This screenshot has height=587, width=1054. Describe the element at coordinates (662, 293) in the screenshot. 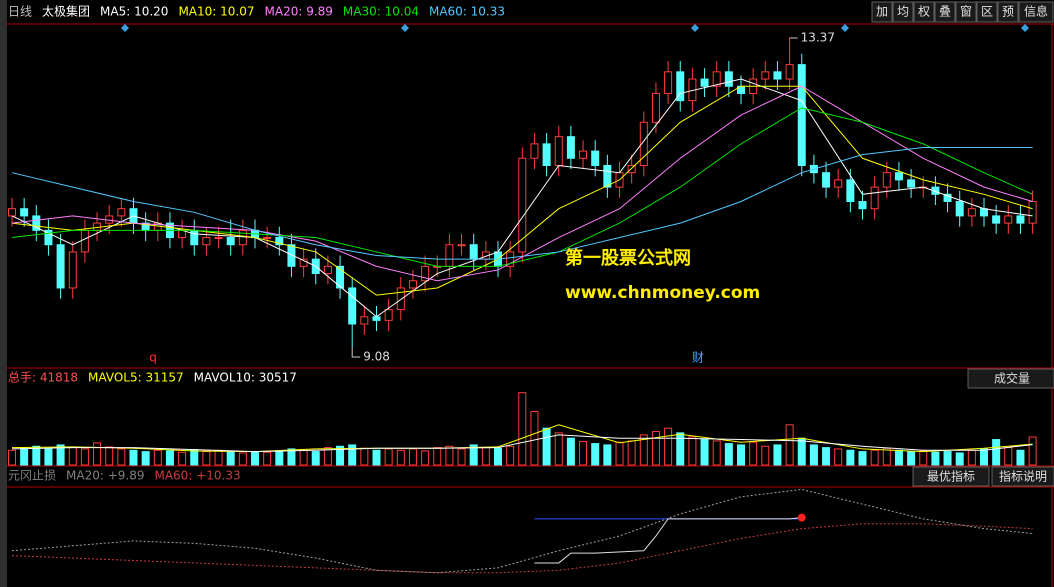

I see `watermark: www.chnmoney.com` at that location.